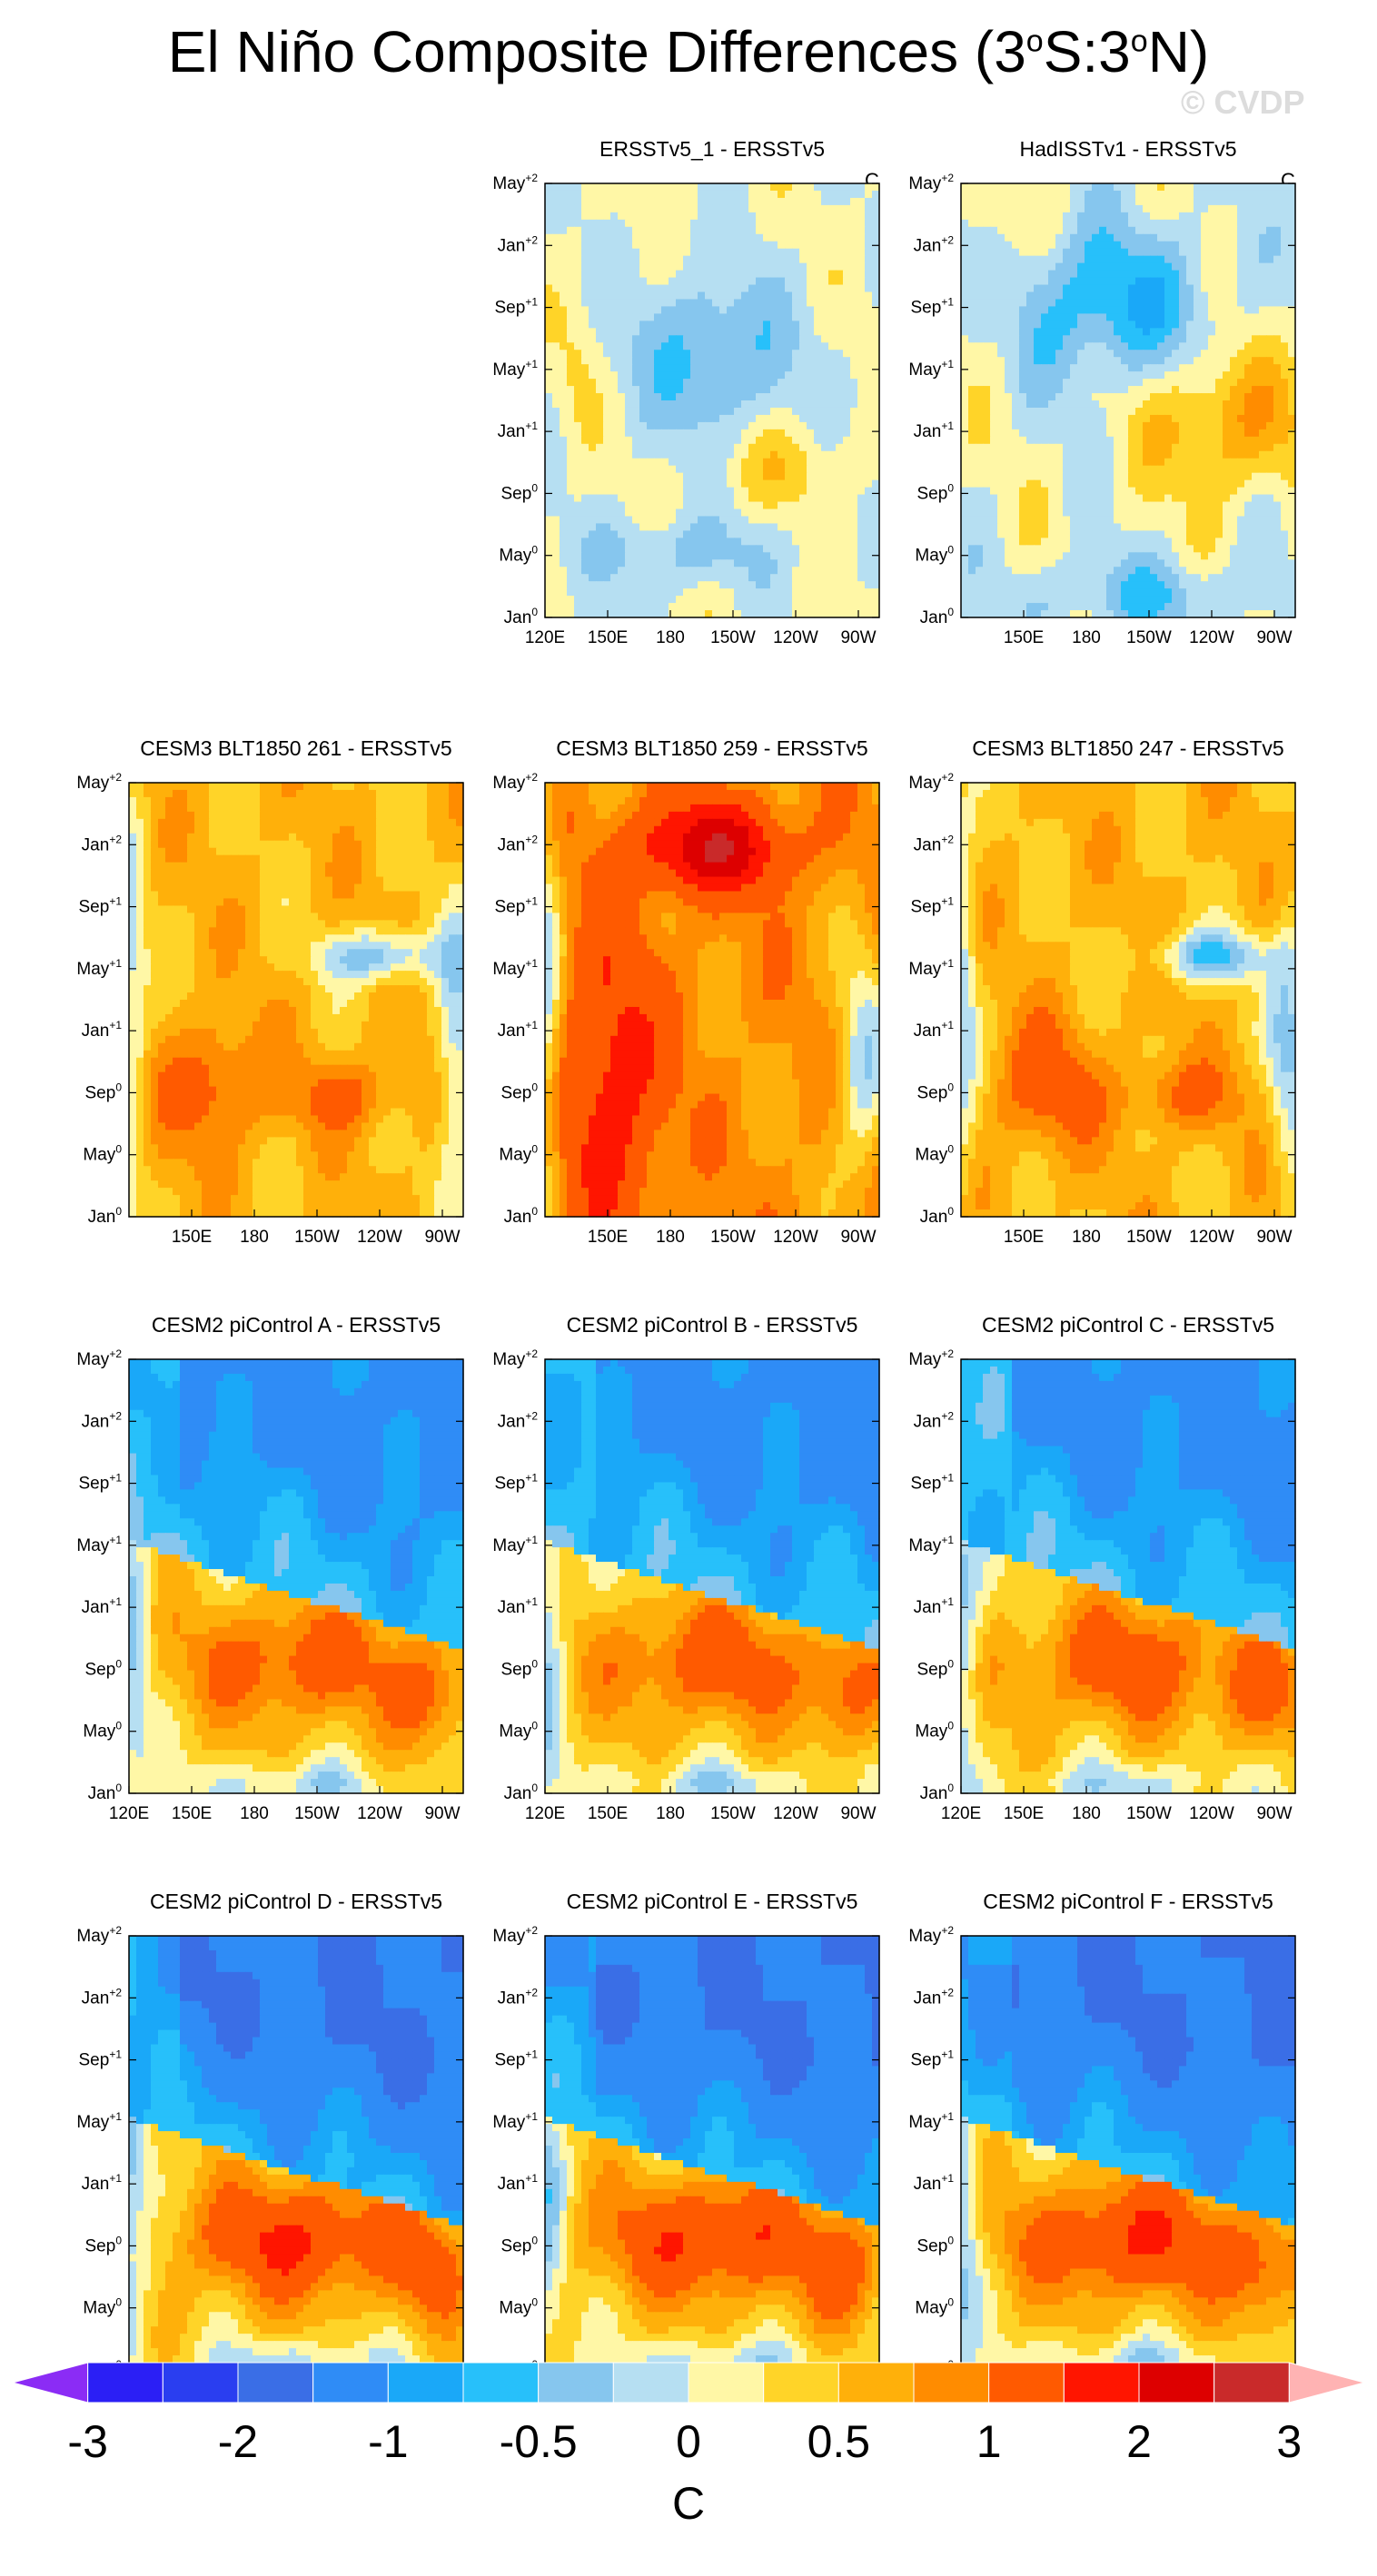 Image resolution: width=1377 pixels, height=2576 pixels. What do you see at coordinates (515, 369) in the screenshot?
I see `y-tick-label: May+1` at bounding box center [515, 369].